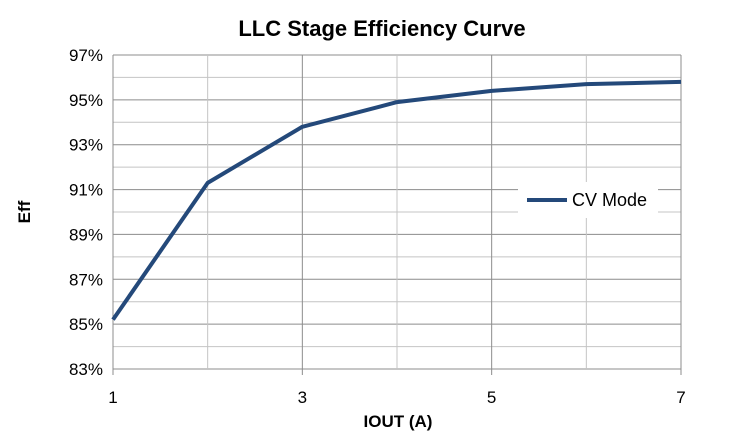 This screenshot has width=750, height=436. What do you see at coordinates (86, 145) in the screenshot?
I see `y-tick-label: 93%` at bounding box center [86, 145].